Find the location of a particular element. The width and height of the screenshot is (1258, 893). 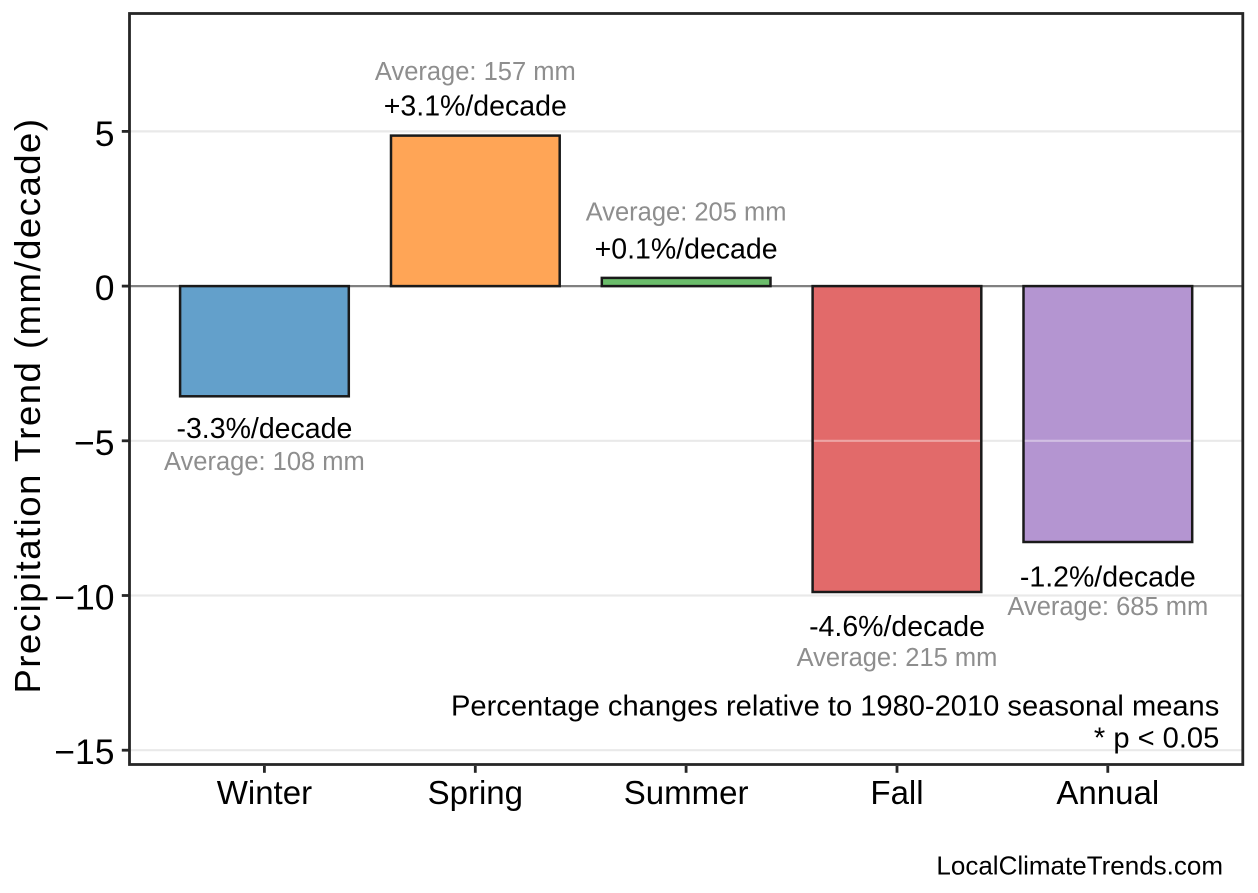

svg-text: 5 is located at coordinates (105, 134).